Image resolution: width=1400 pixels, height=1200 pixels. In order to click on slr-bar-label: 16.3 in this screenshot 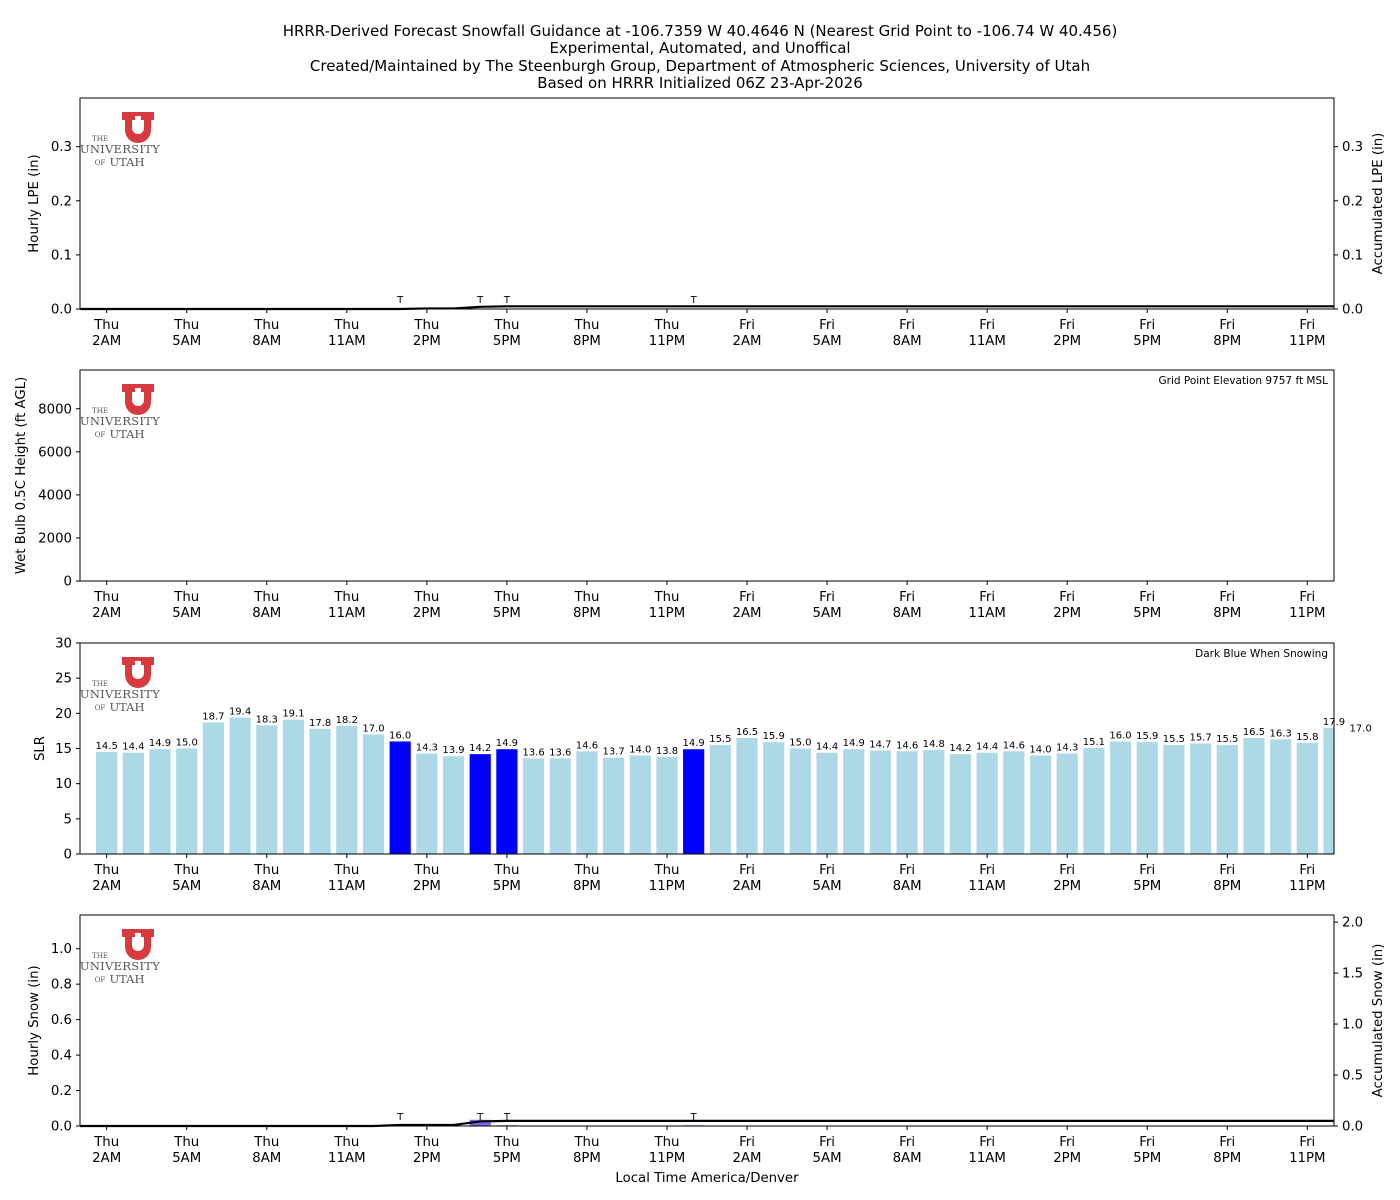, I will do `click(1281, 733)`.